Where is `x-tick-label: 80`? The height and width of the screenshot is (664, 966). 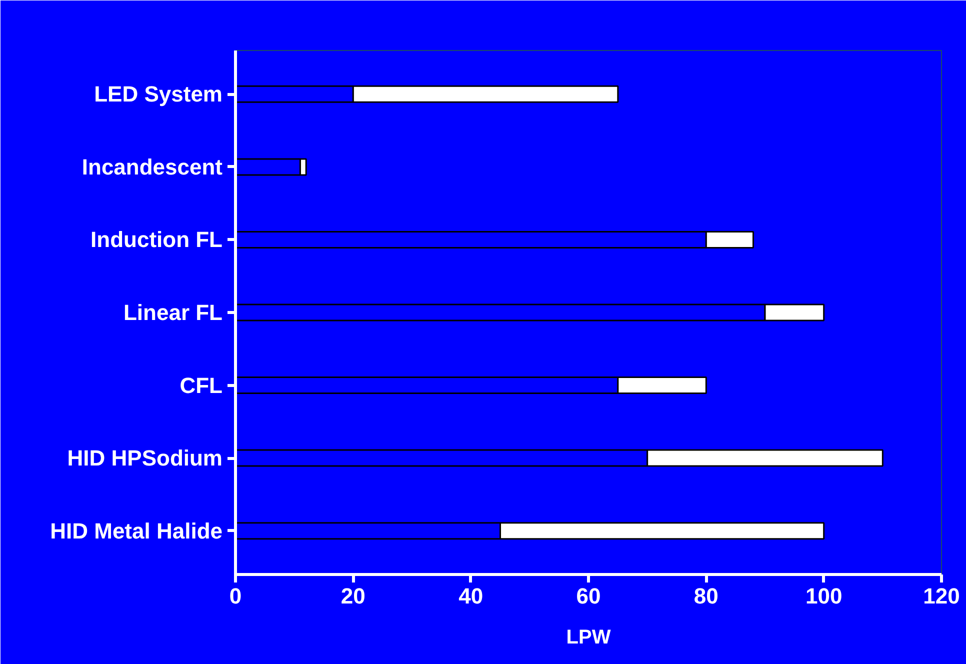
x-tick-label: 80 is located at coordinates (706, 596).